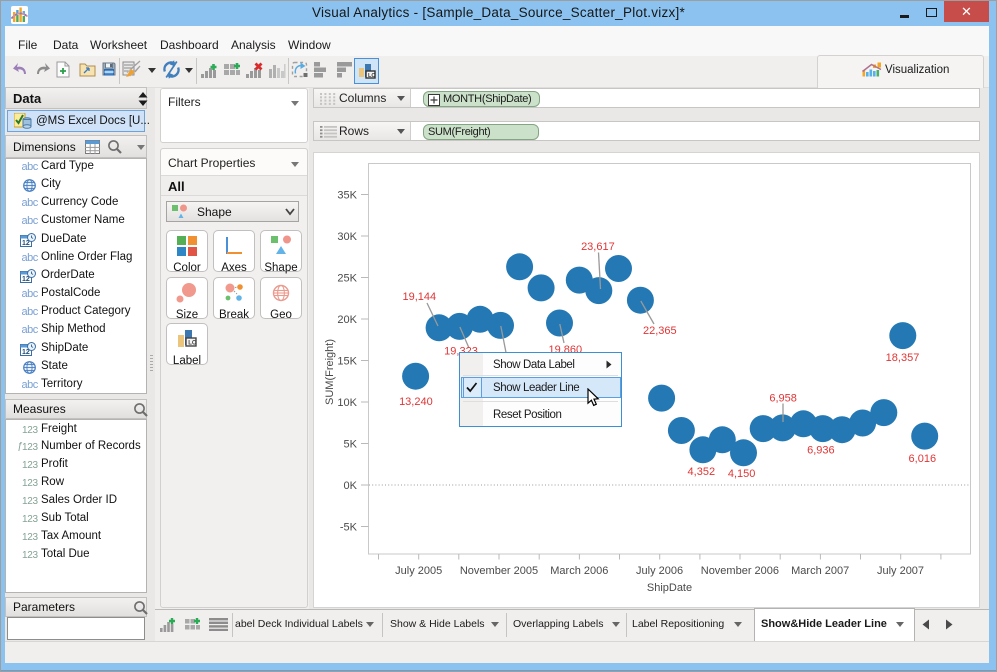  What do you see at coordinates (347, 320) in the screenshot?
I see `svg-text: 20K` at bounding box center [347, 320].